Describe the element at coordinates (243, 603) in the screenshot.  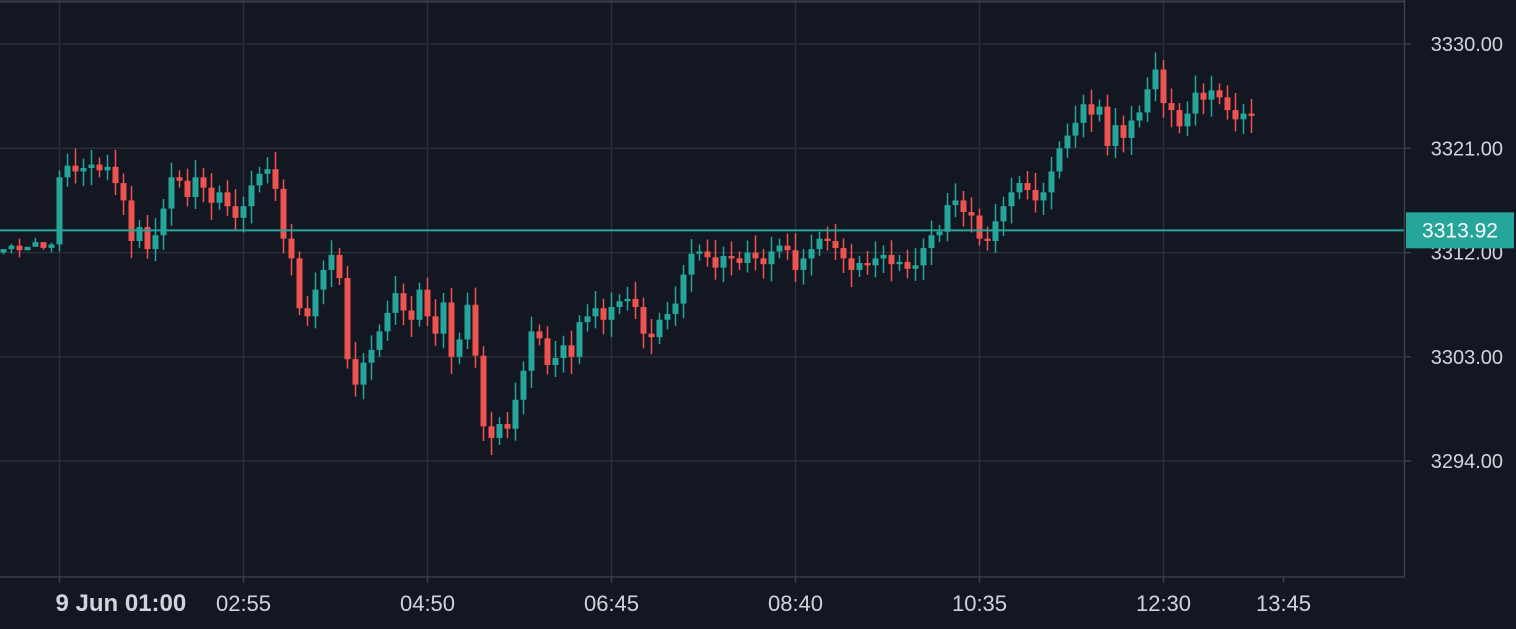
I see `x-tick-label: 02:55` at that location.